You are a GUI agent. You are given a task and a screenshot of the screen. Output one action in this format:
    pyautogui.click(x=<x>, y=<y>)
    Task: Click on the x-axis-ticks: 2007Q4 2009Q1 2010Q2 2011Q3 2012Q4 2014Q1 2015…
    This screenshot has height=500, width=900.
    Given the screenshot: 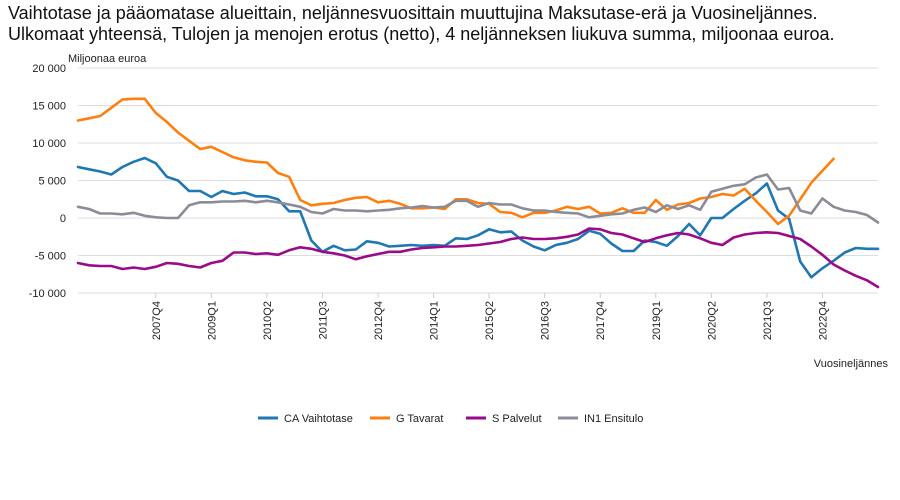 What is the action you would take?
    pyautogui.click(x=490, y=316)
    